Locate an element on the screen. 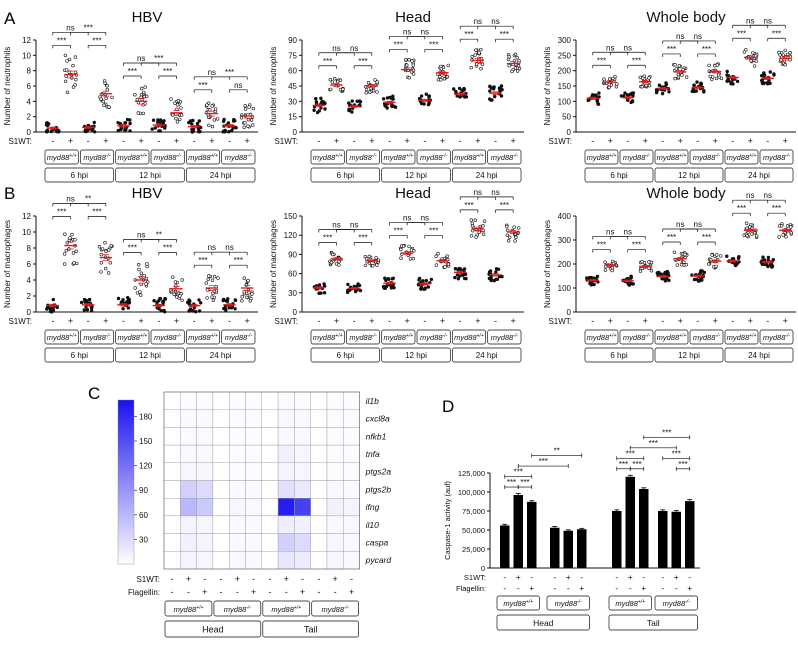 Image resolution: width=798 pixels, height=657 pixels. y-axis-label: Number of macrophages is located at coordinates (547, 264).